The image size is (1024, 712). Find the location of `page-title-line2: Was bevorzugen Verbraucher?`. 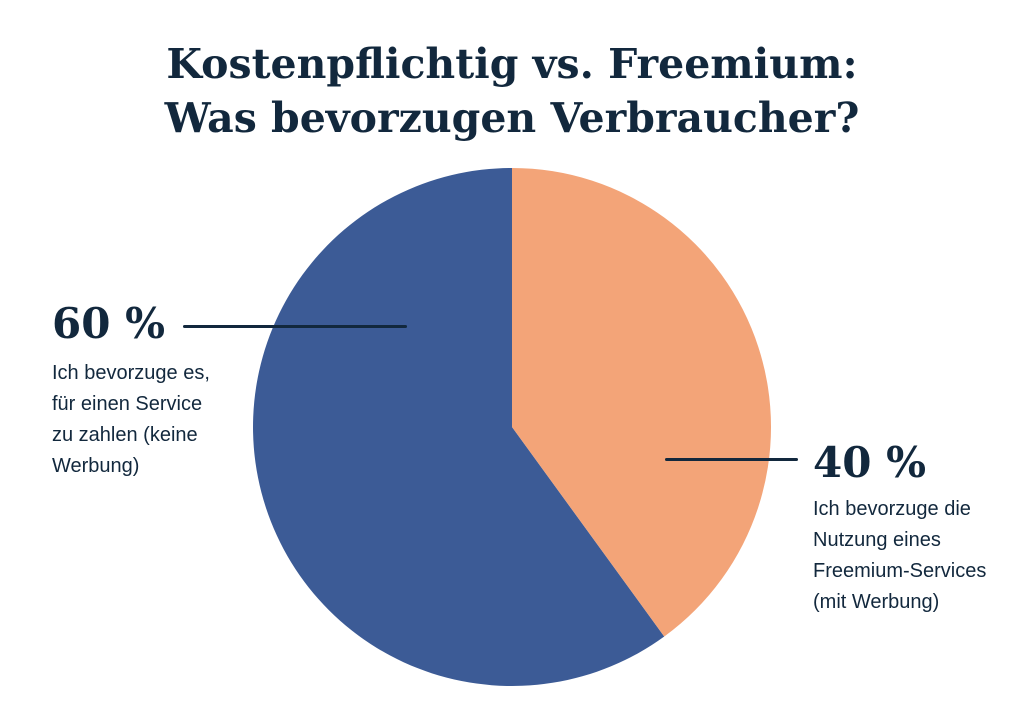

page-title-line2: Was bevorzugen Verbraucher? is located at coordinates (512, 118).